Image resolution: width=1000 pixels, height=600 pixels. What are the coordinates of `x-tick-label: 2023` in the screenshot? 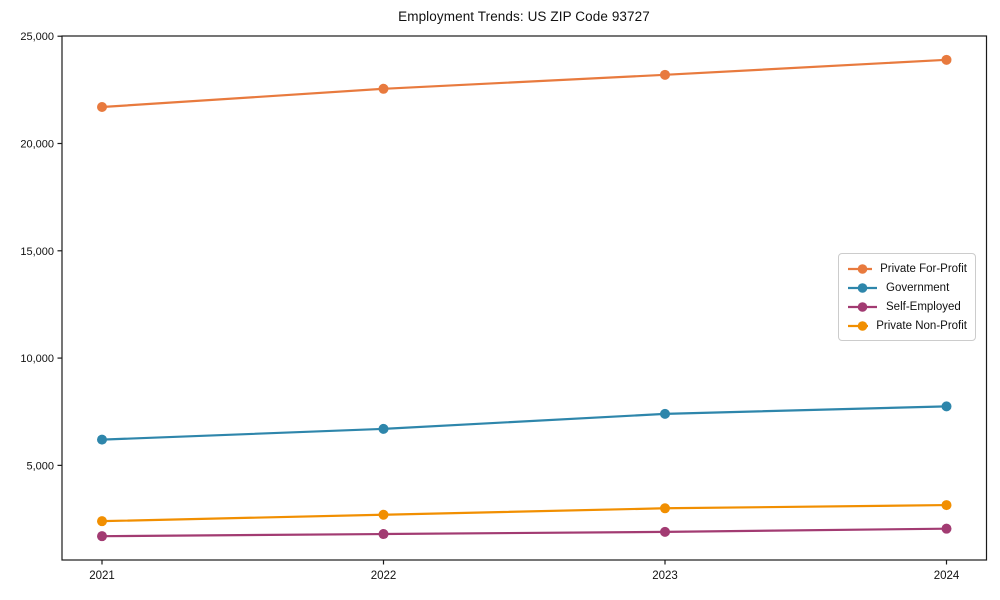 It's located at (665, 576).